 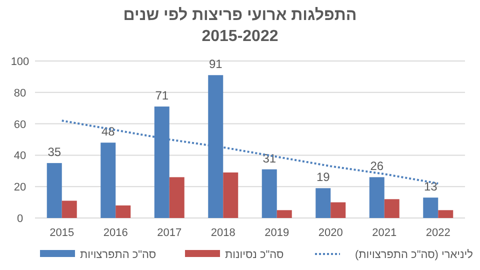 What do you see at coordinates (330, 233) in the screenshot?
I see `x-tick-label: 2020` at bounding box center [330, 233].